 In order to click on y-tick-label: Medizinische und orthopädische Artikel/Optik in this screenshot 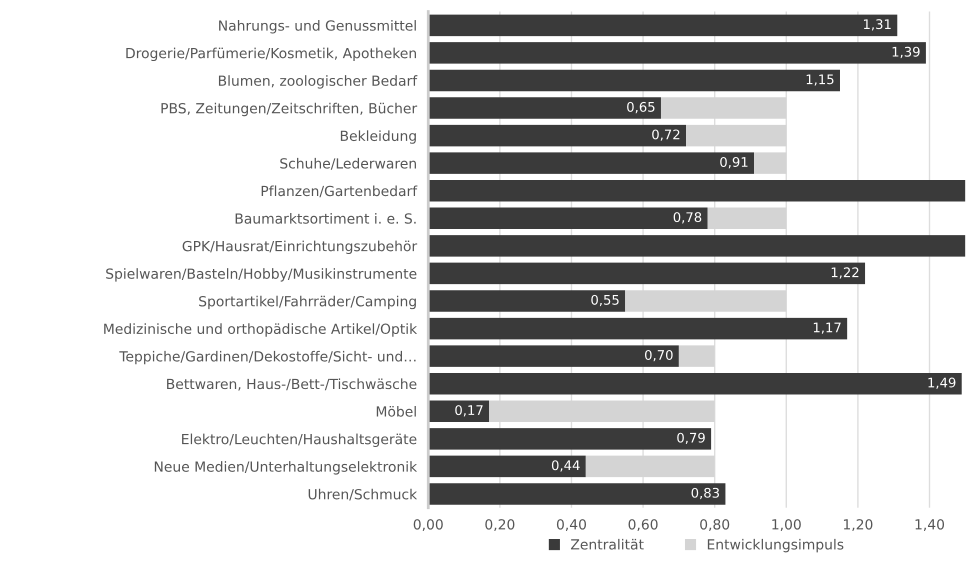, I will do `click(261, 330)`.